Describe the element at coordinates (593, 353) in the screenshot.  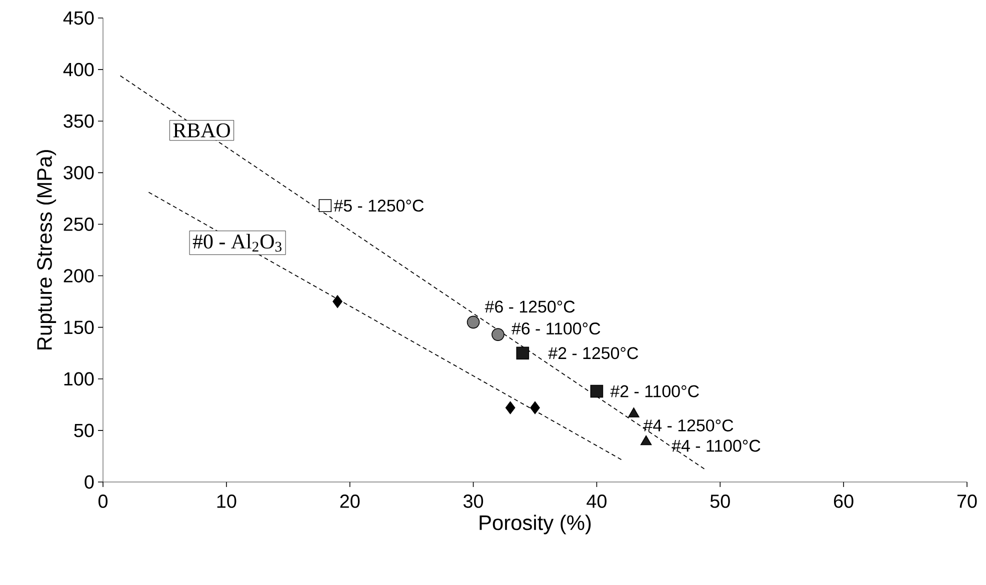
I see `annotation: #2 - 1250°C` at that location.